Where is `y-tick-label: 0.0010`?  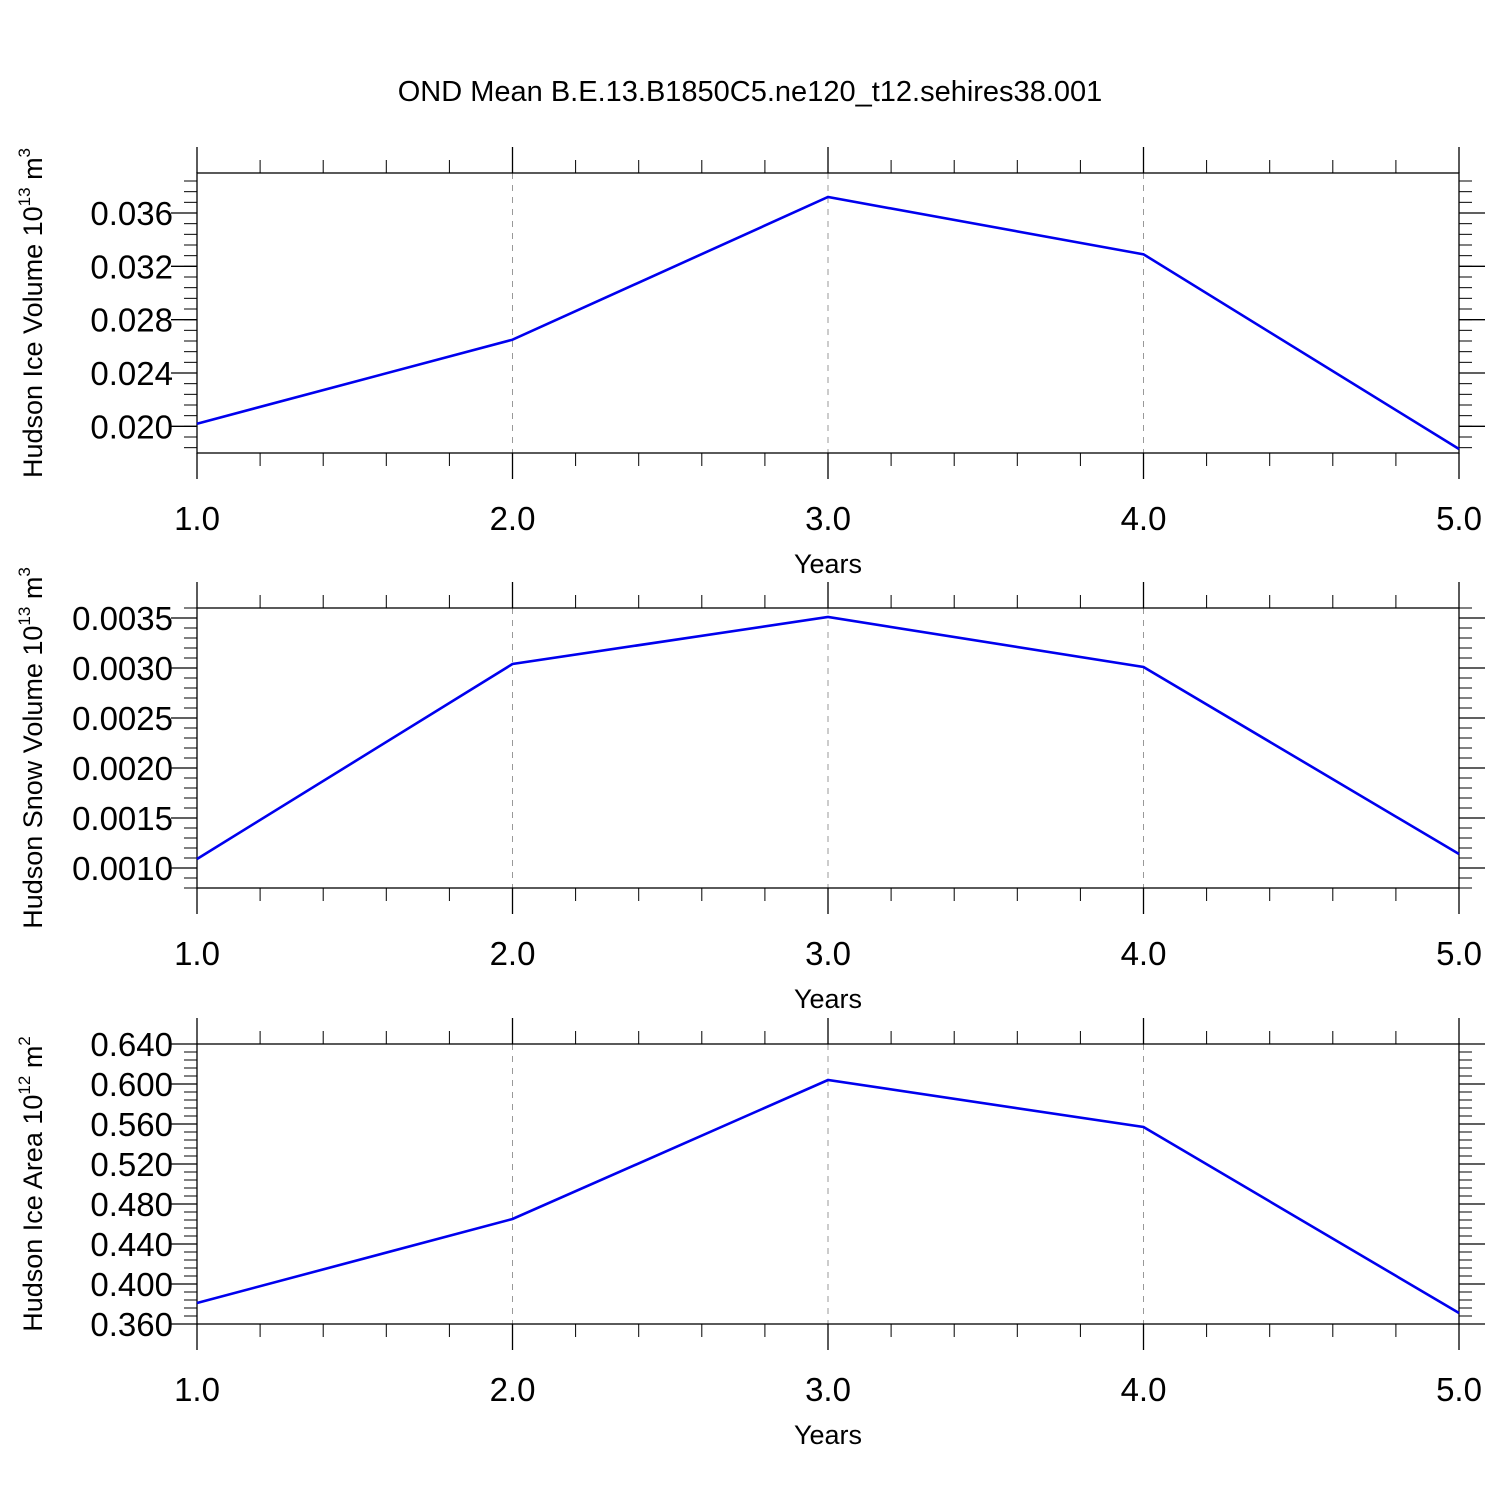
y-tick-label: 0.0010 is located at coordinates (122, 868).